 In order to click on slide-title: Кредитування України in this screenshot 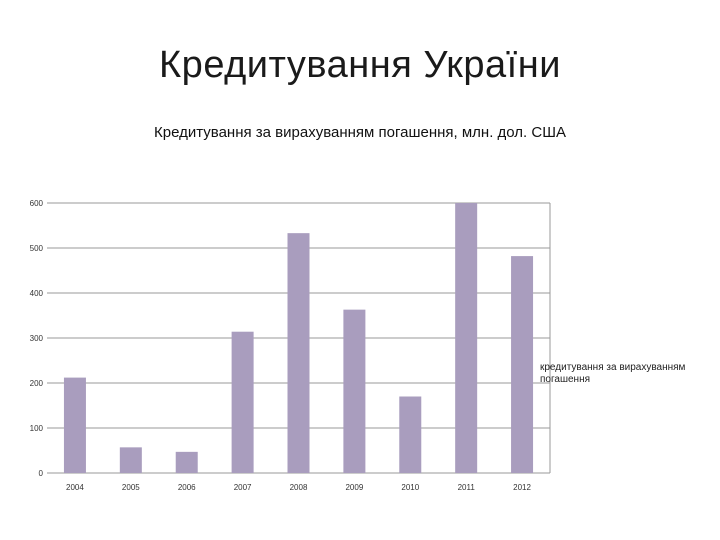, I will do `click(360, 65)`.